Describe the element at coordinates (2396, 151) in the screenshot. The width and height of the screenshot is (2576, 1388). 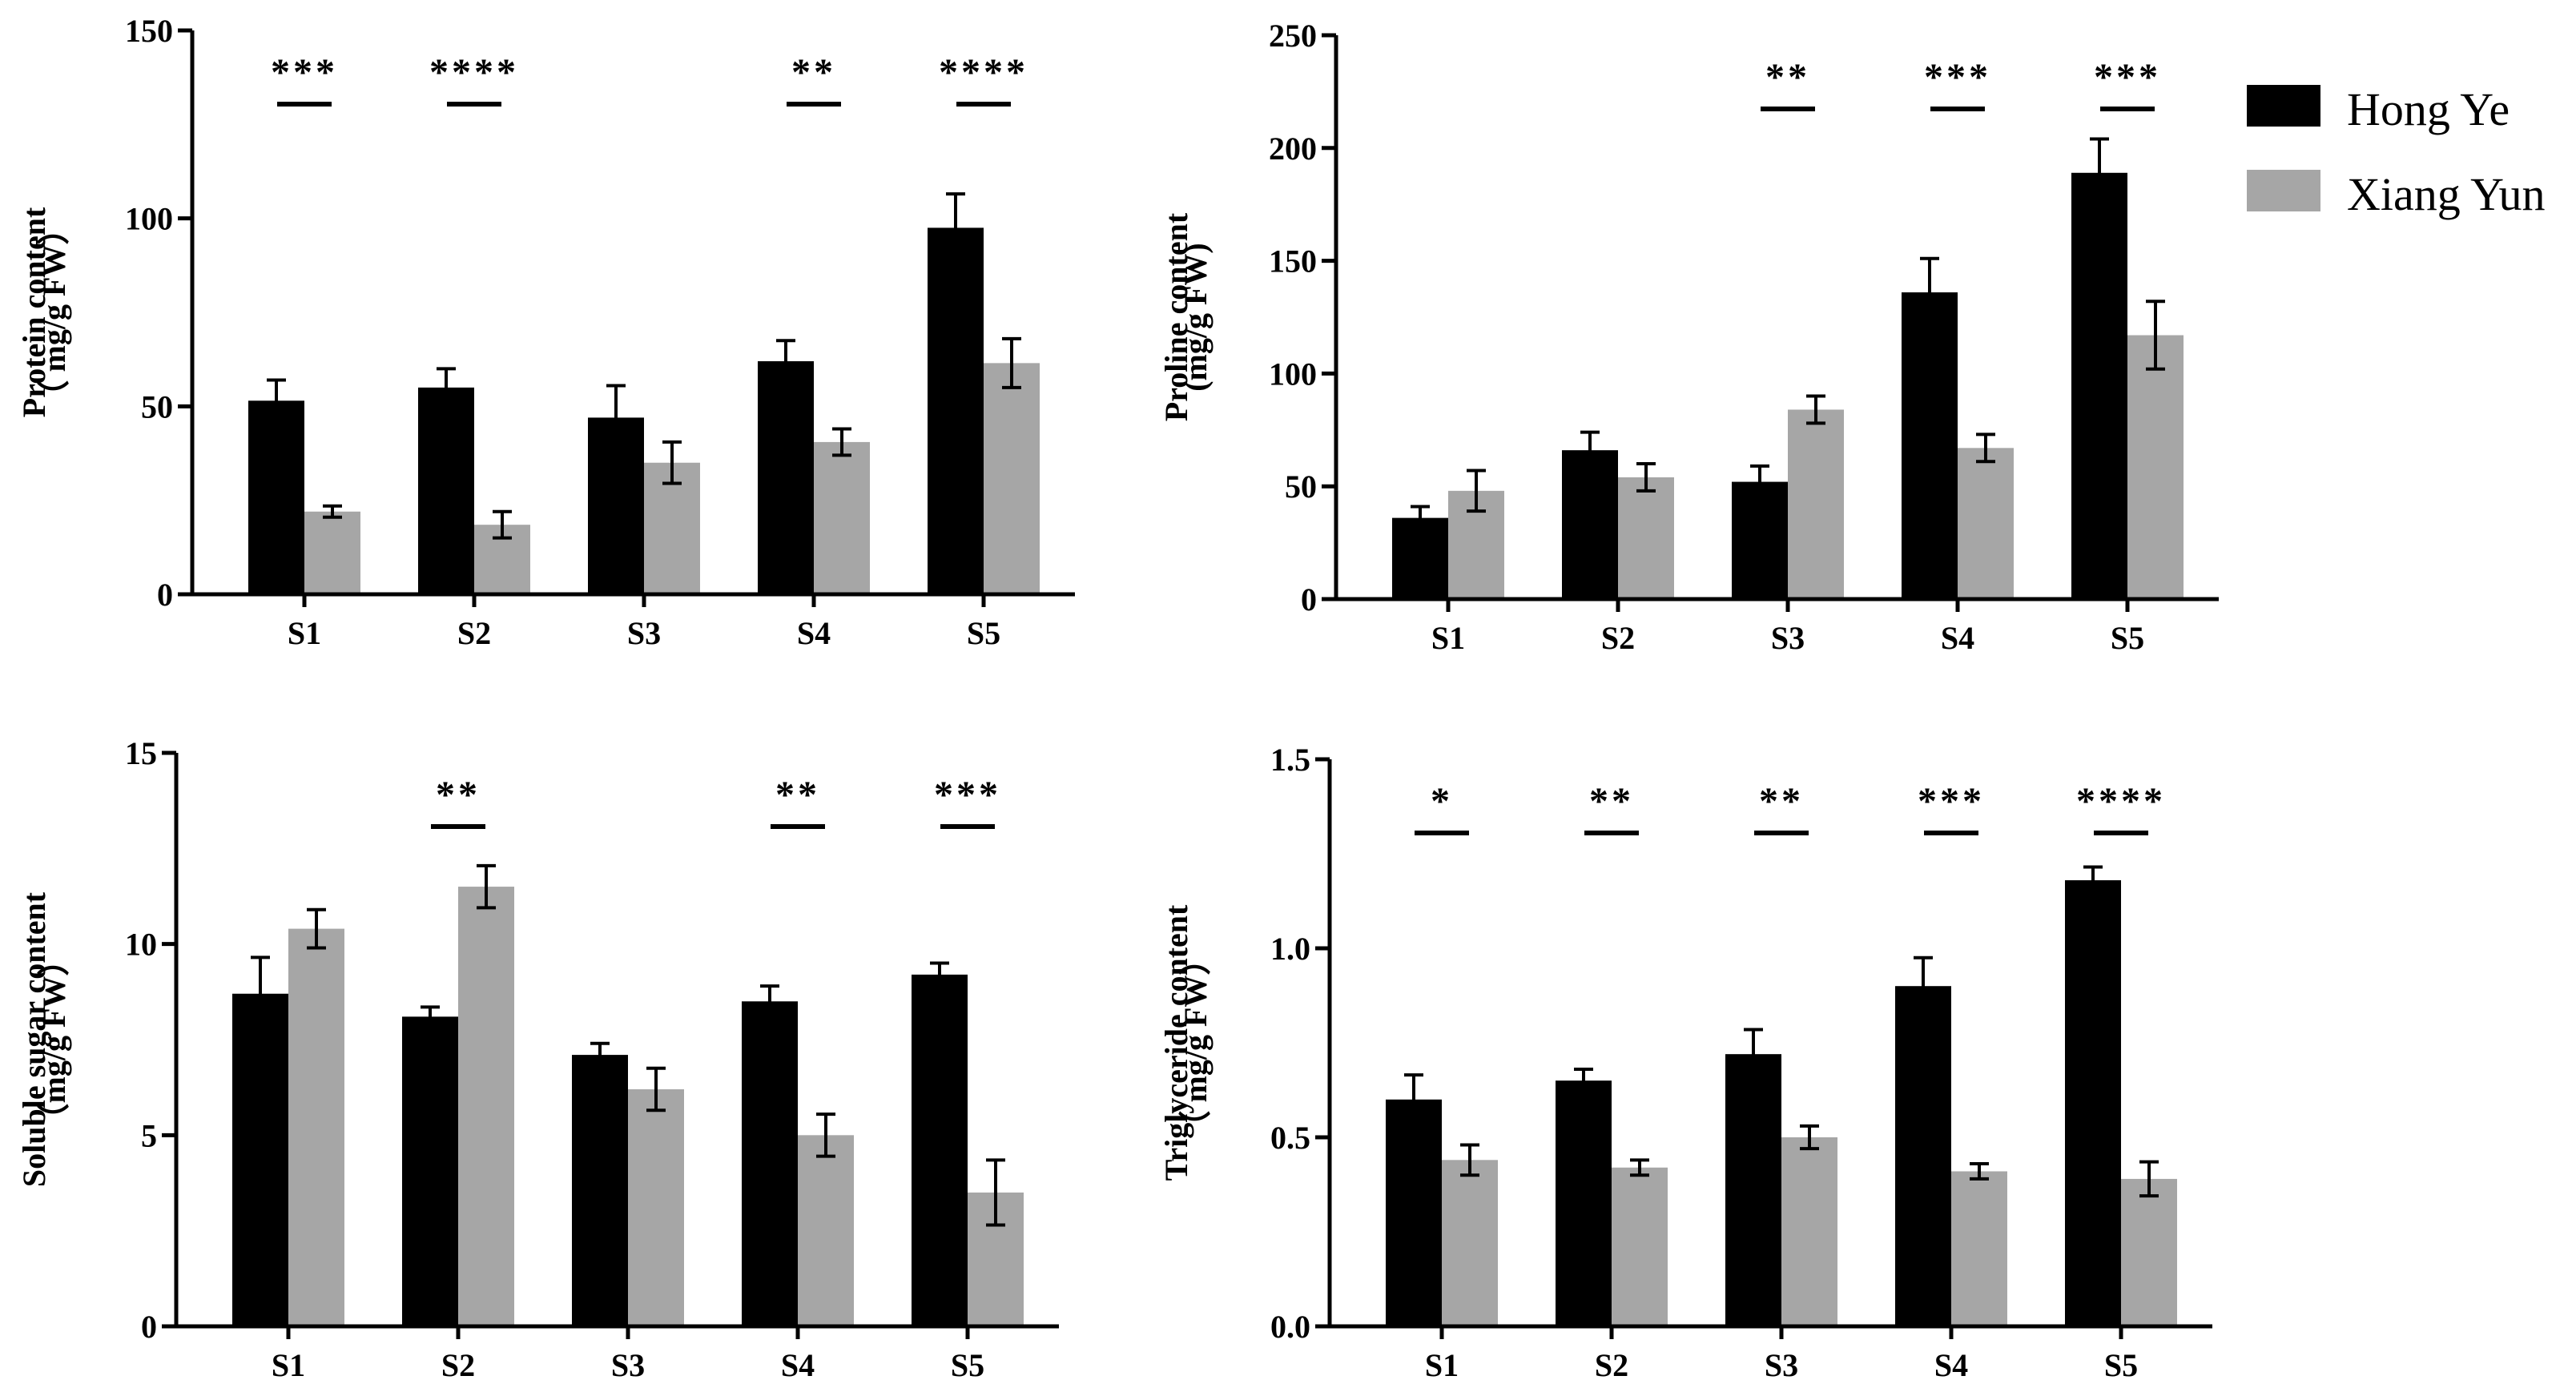
I see `legend: Hong Ye Xiang Yun` at that location.